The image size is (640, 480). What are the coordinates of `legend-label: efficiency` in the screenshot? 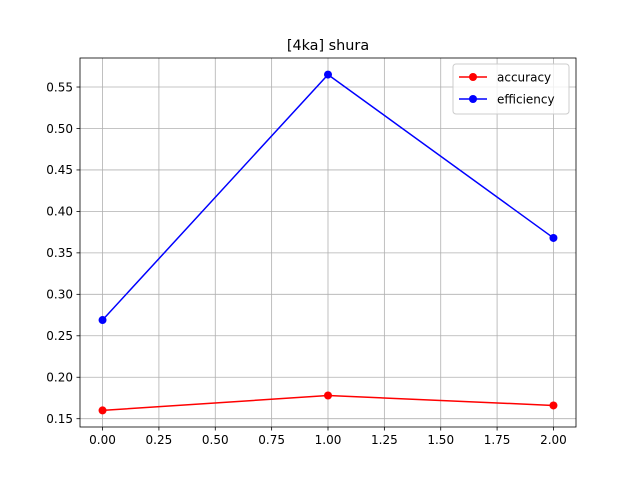 It's located at (526, 99).